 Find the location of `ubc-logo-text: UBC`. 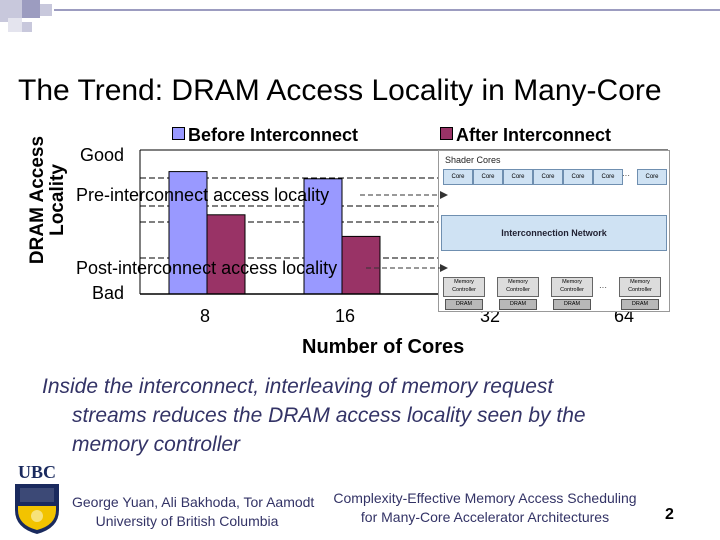

ubc-logo-text: UBC is located at coordinates (36, 472).